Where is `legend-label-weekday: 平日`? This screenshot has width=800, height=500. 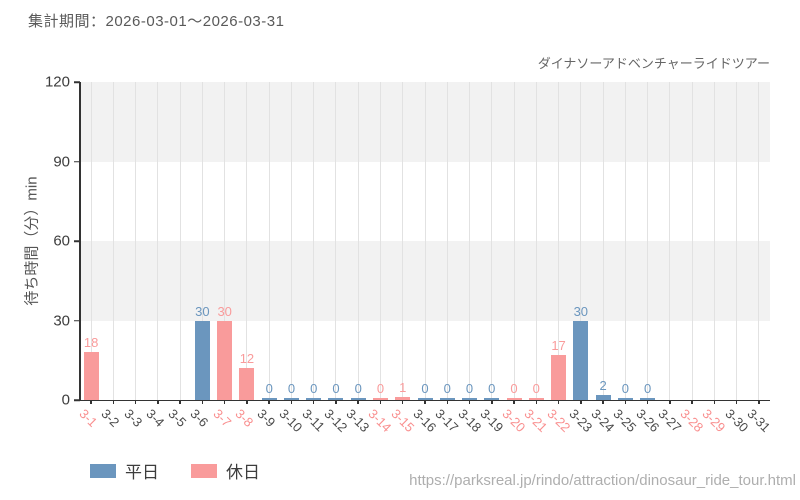
legend-label-weekday: 平日 is located at coordinates (142, 472).